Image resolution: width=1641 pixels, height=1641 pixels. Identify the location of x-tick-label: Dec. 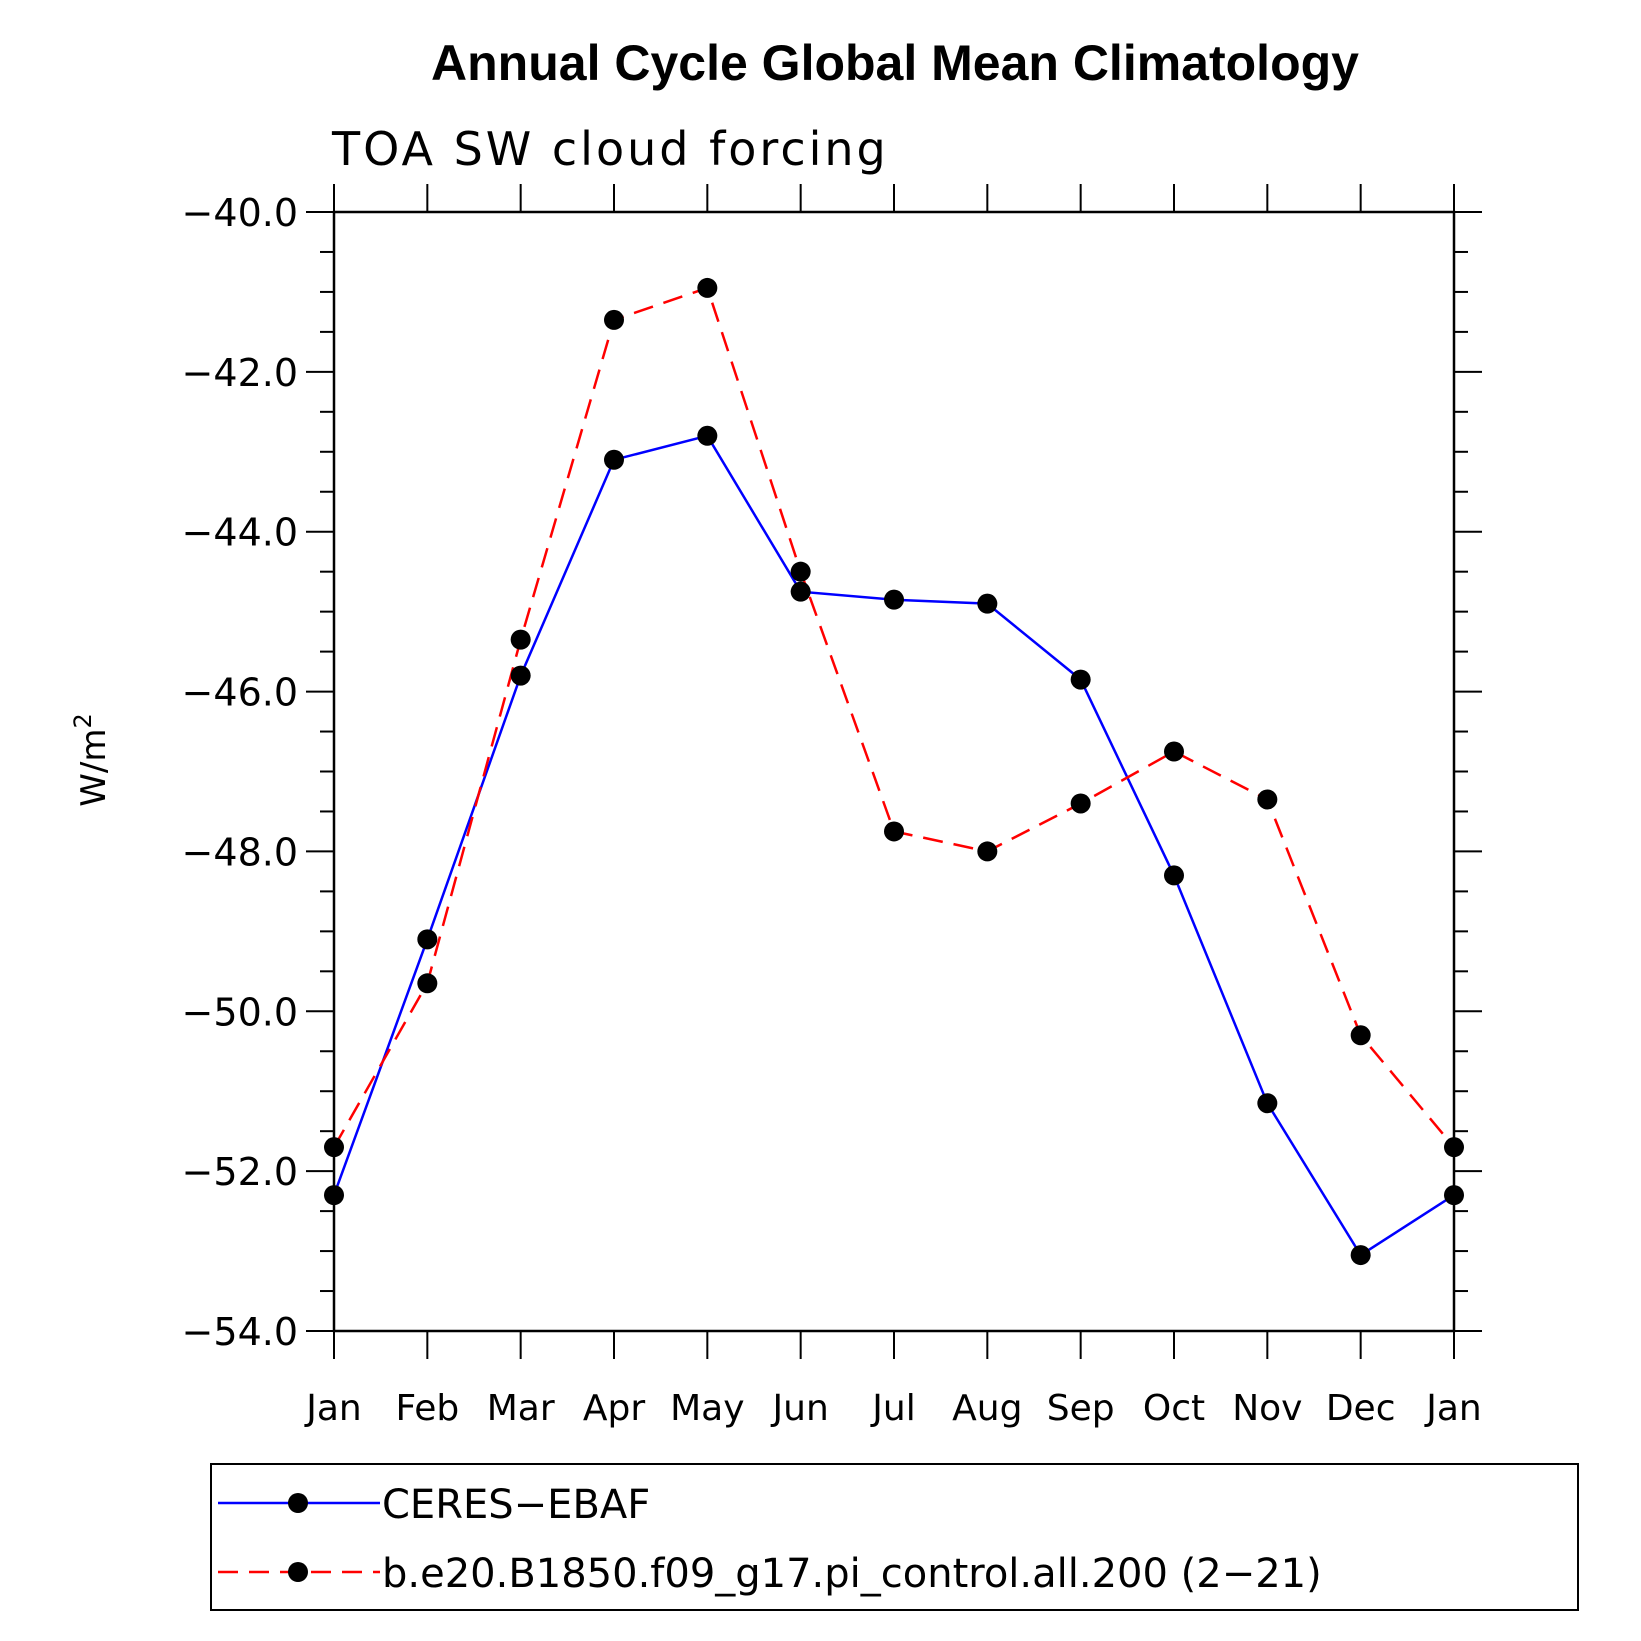
(1361, 1408).